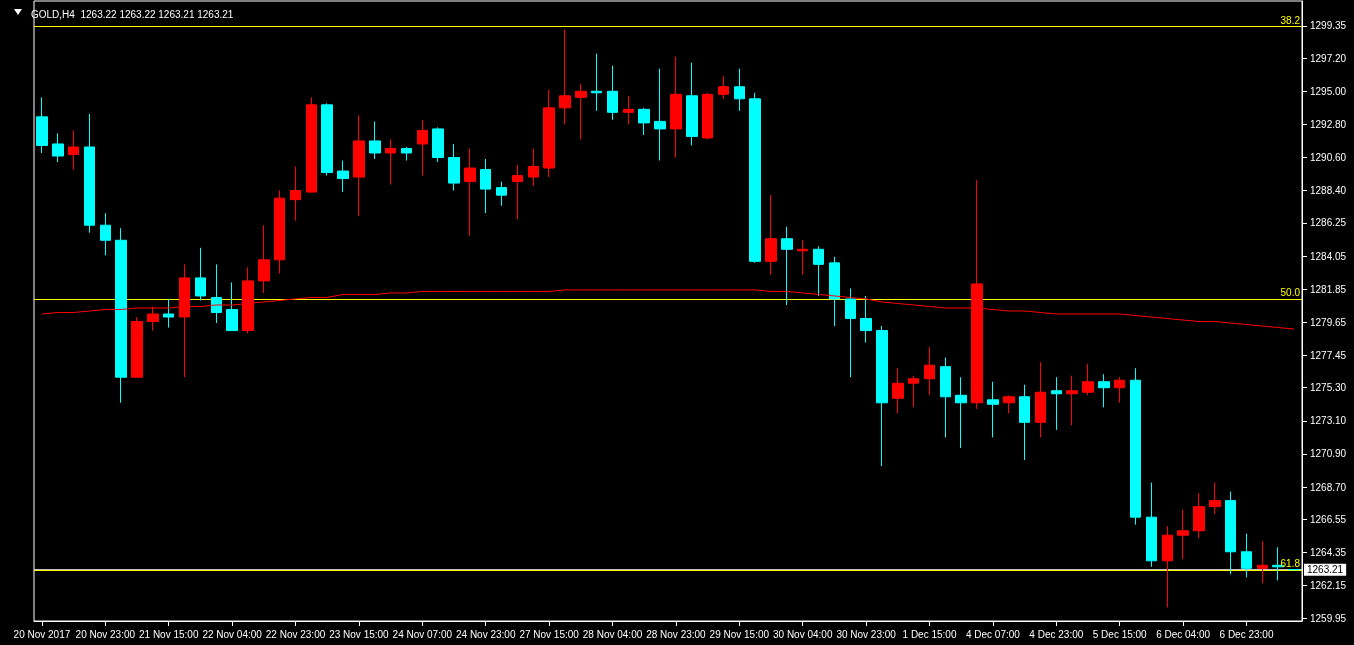  I want to click on y-tick-label: 1292.80, so click(1328, 124).